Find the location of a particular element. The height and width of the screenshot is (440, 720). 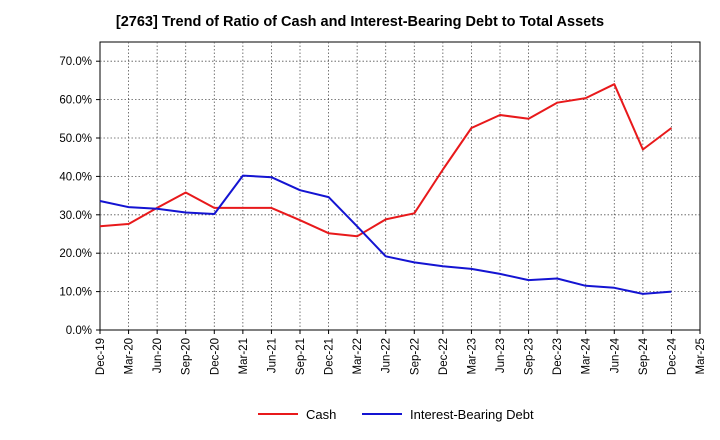

legend-label: Interest-Bearing Debt is located at coordinates (472, 414).